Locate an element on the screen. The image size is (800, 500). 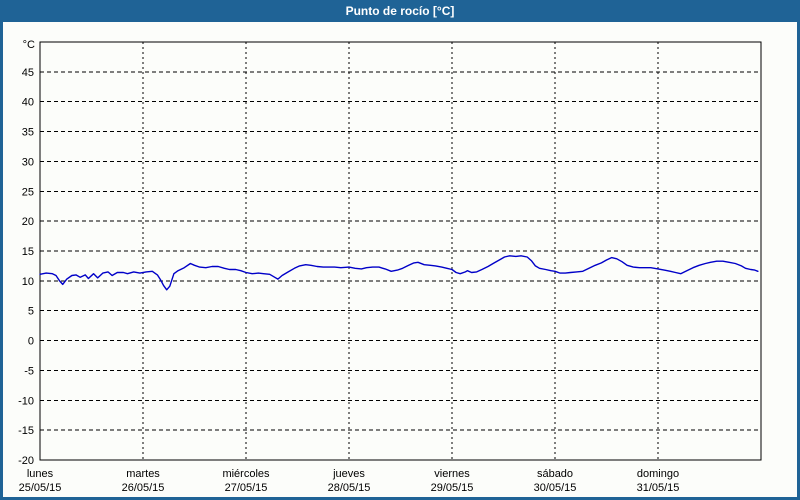
x-day-date-label: 31/05/15 is located at coordinates (658, 488).